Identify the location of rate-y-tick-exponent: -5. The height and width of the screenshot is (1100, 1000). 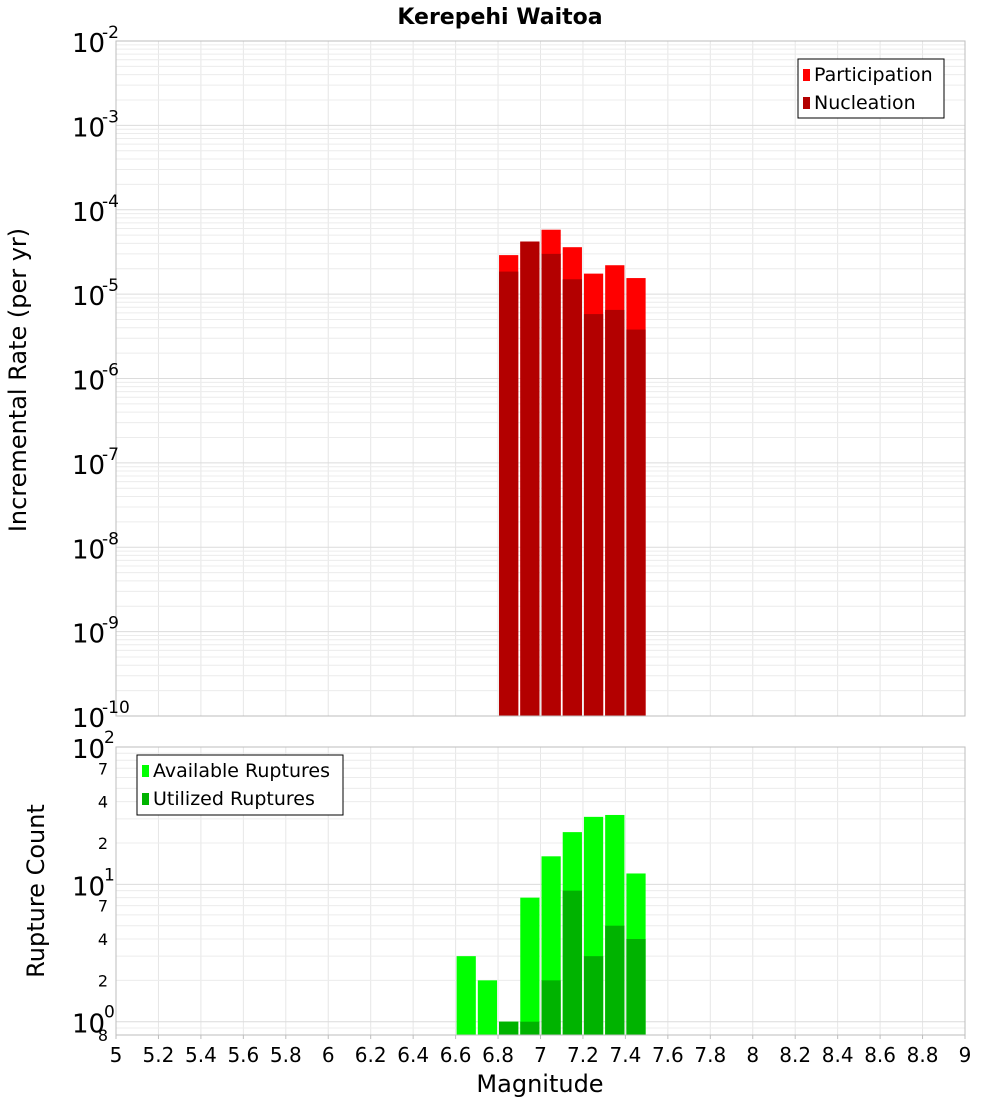
(110, 286).